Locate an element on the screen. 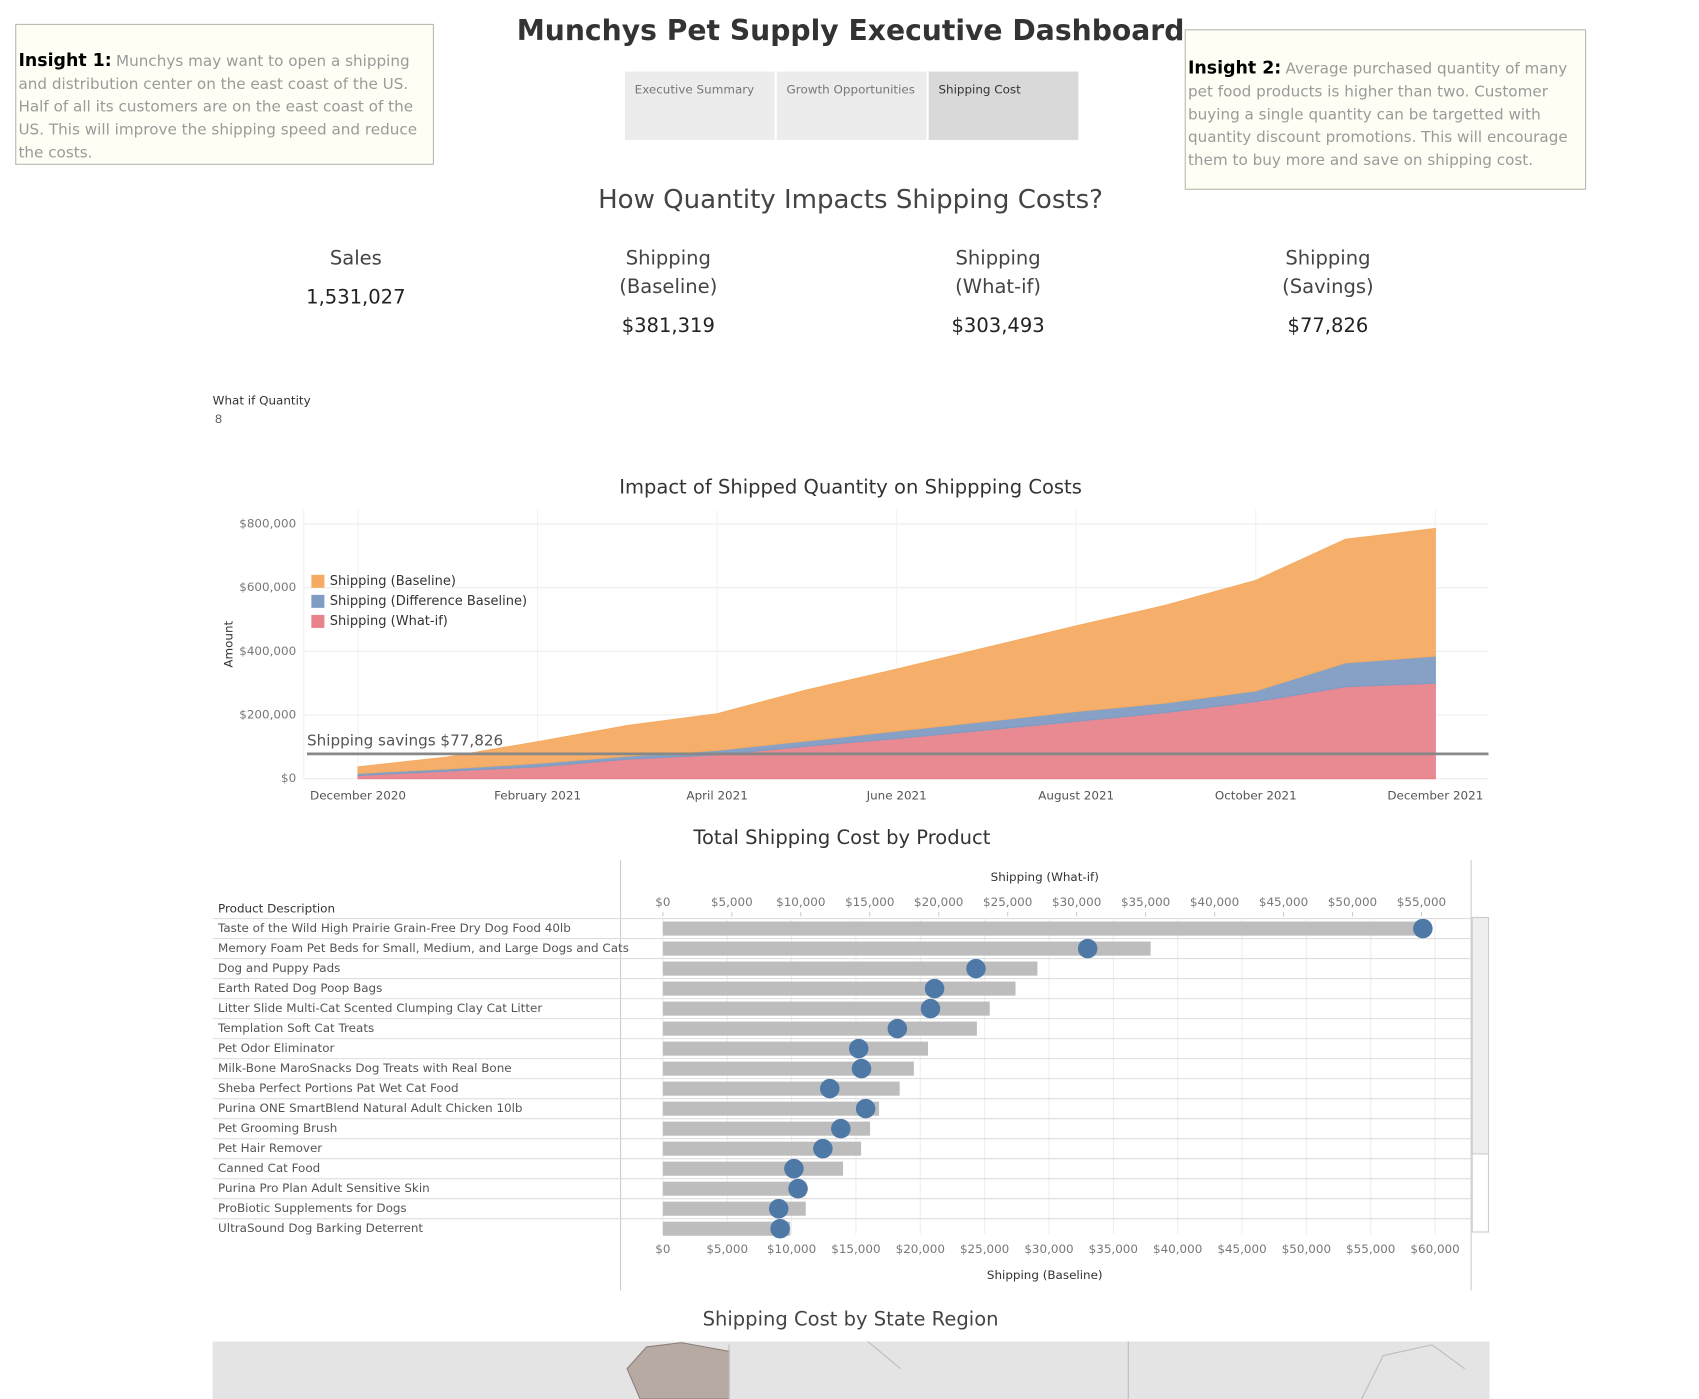 The width and height of the screenshot is (1699, 1399). x-tick-label: August 2021 is located at coordinates (1076, 796).